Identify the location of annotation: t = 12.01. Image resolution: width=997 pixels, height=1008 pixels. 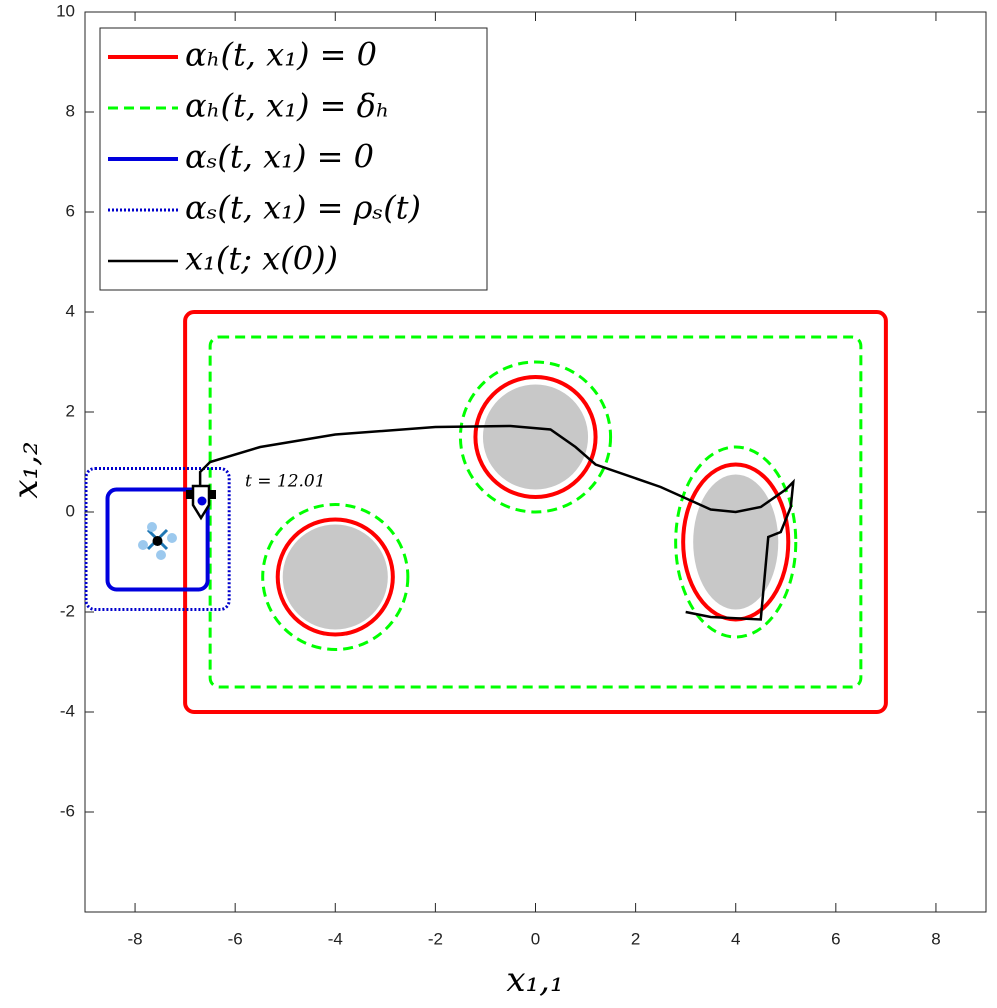
(285, 482).